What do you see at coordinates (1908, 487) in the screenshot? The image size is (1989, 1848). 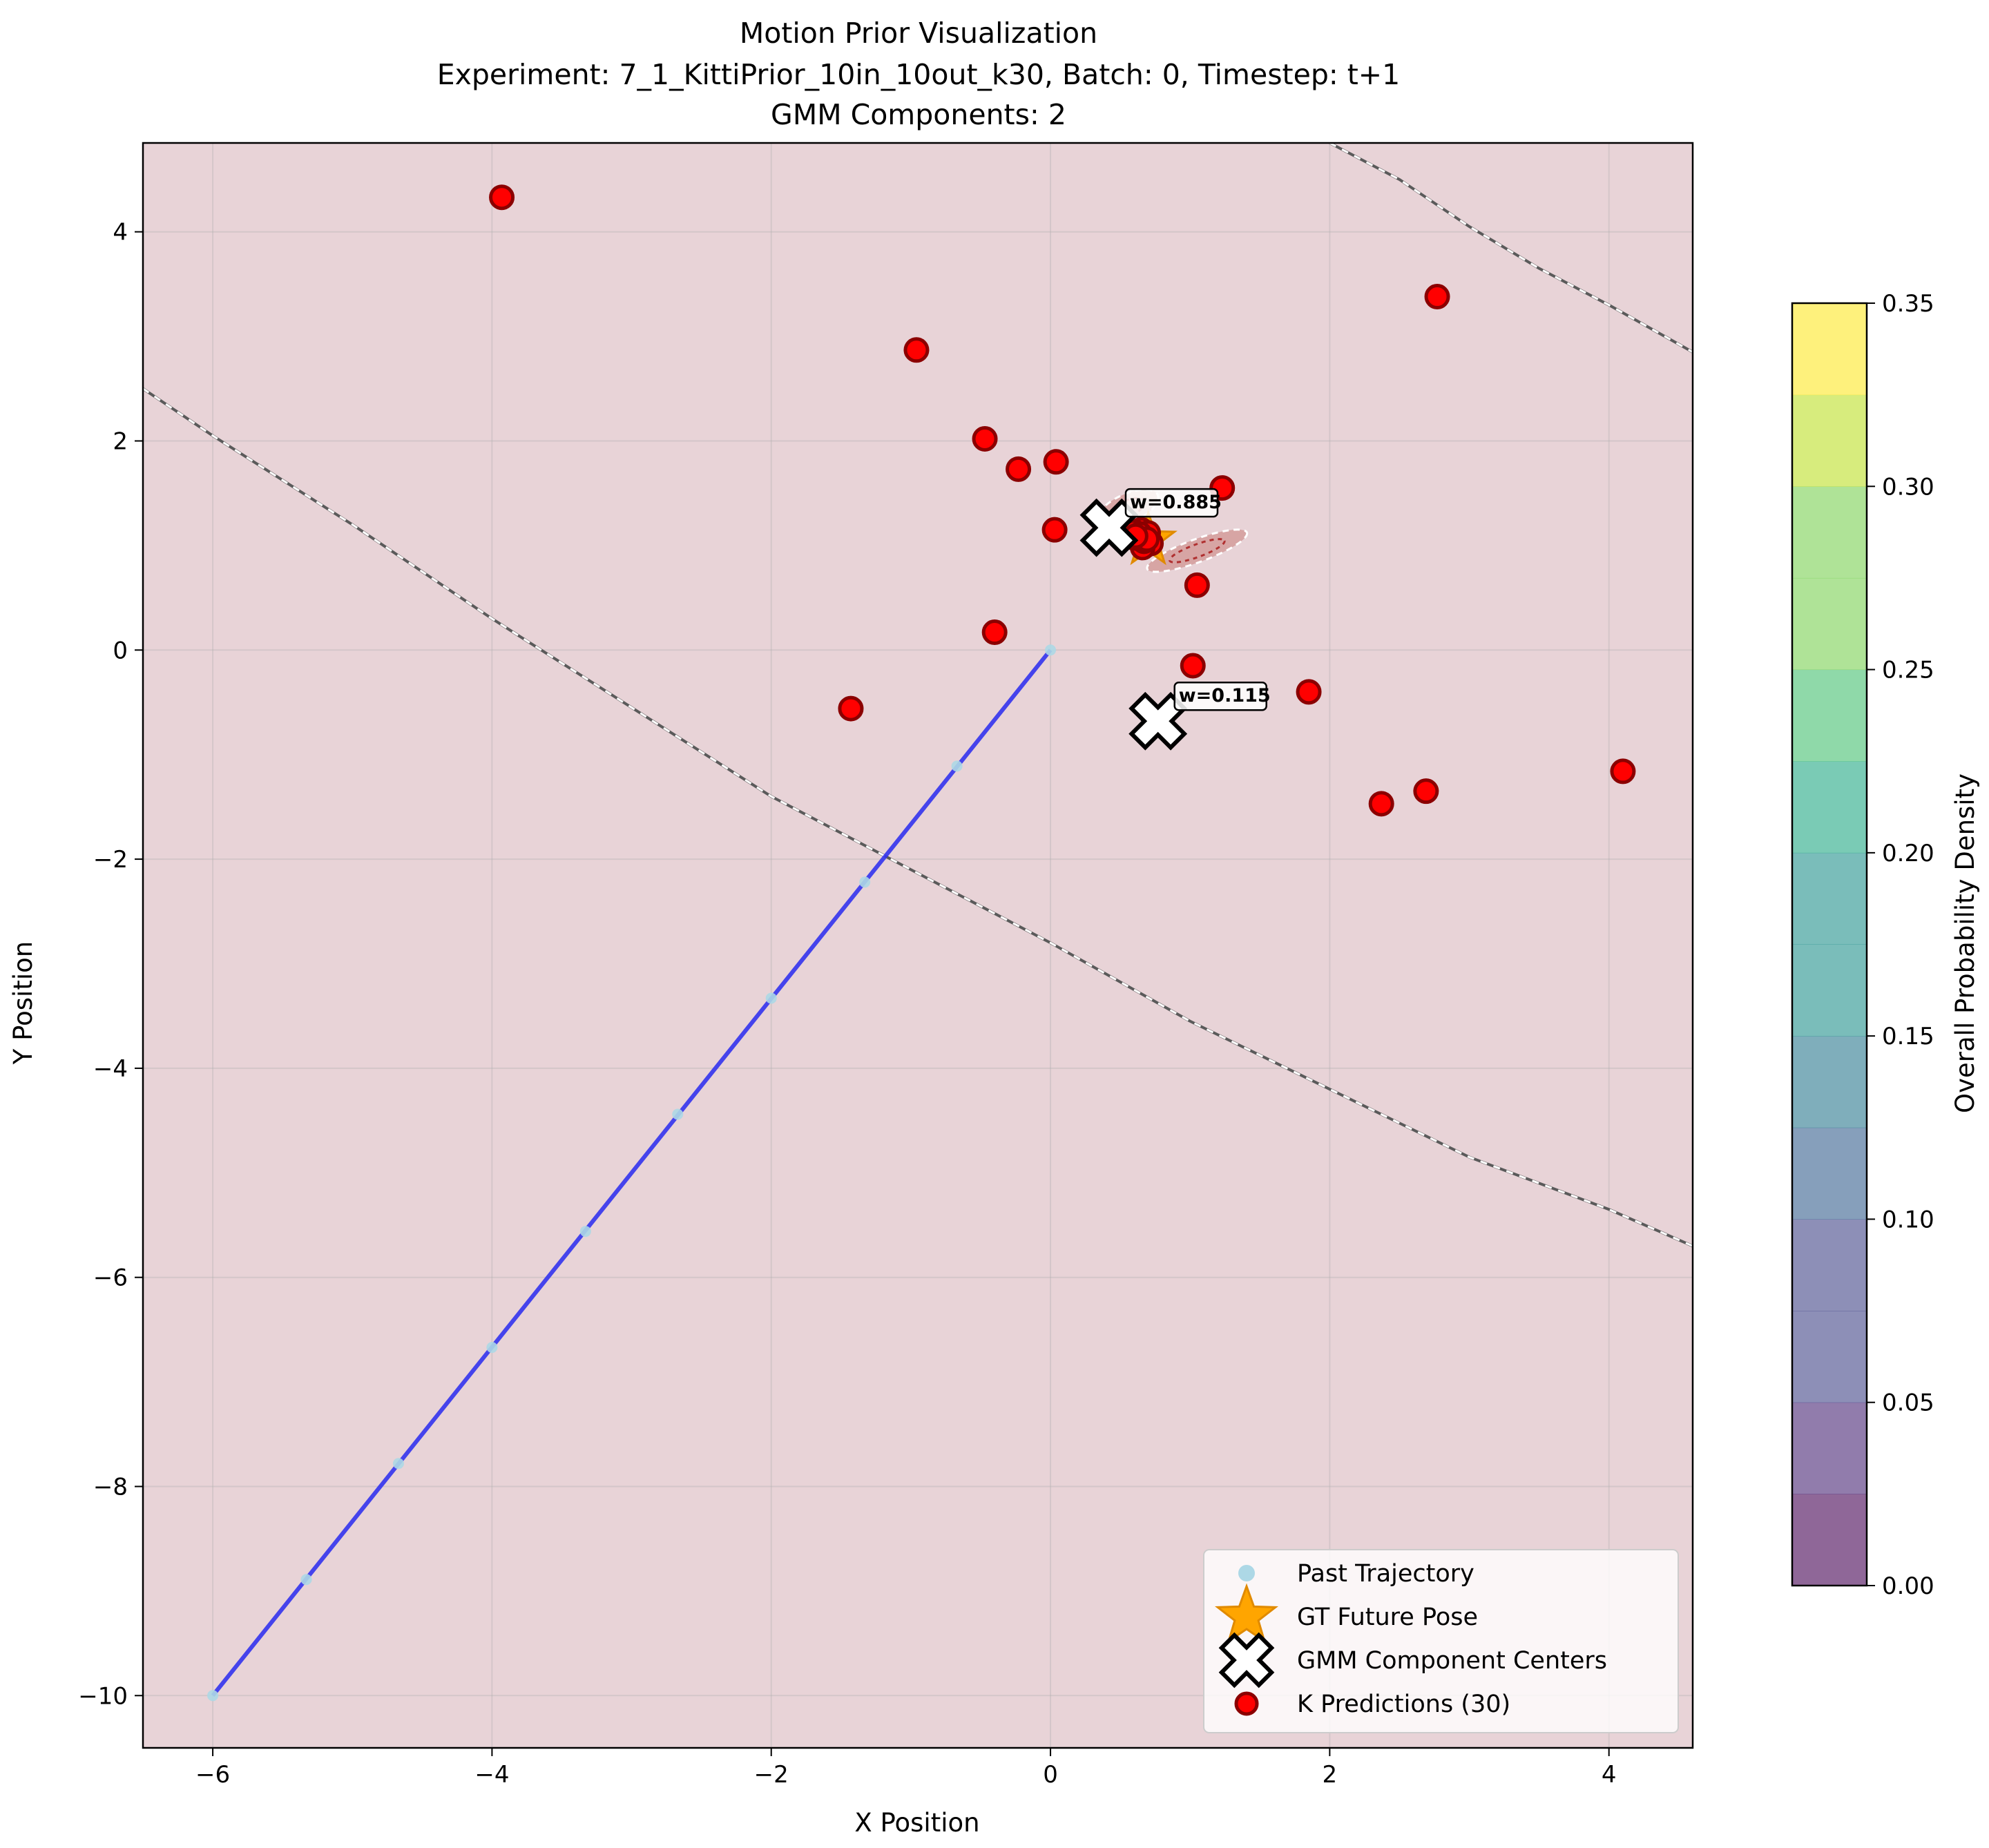 I see `colorbar-tick-label: 0.30` at bounding box center [1908, 487].